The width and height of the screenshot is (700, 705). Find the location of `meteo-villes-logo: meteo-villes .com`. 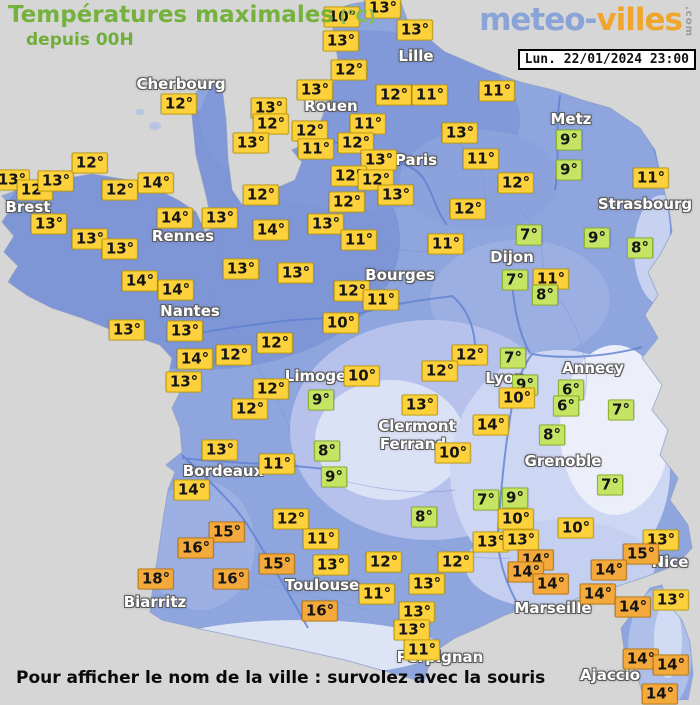

meteo-villes-logo: meteo-villes .com is located at coordinates (586, 20).